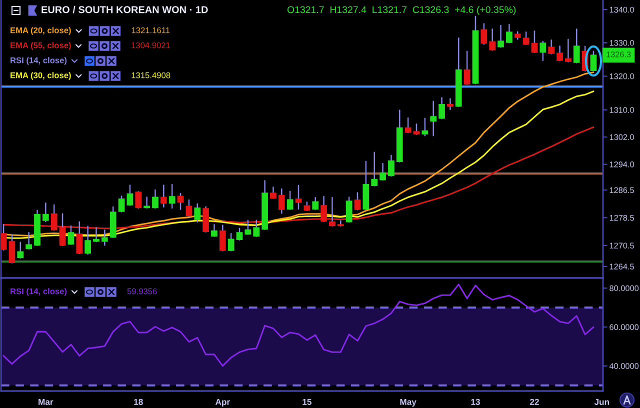  What do you see at coordinates (622, 217) in the screenshot?
I see `y-tick-label: 1278.5` at bounding box center [622, 217].